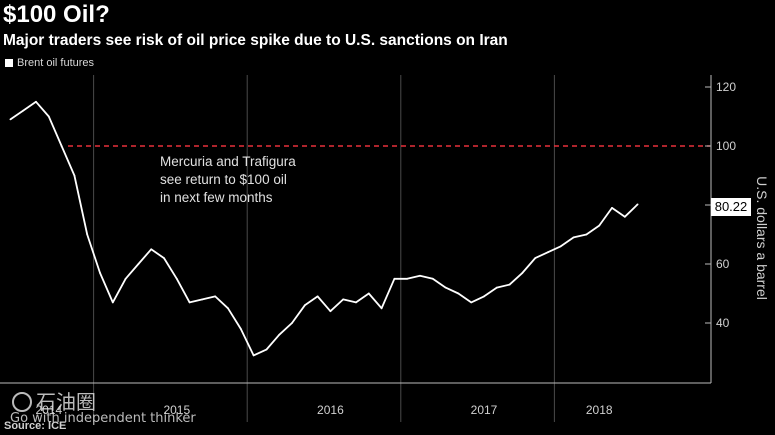 This screenshot has height=435, width=775. What do you see at coordinates (330, 410) in the screenshot?
I see `x-tick-label-2016: 2016` at bounding box center [330, 410].